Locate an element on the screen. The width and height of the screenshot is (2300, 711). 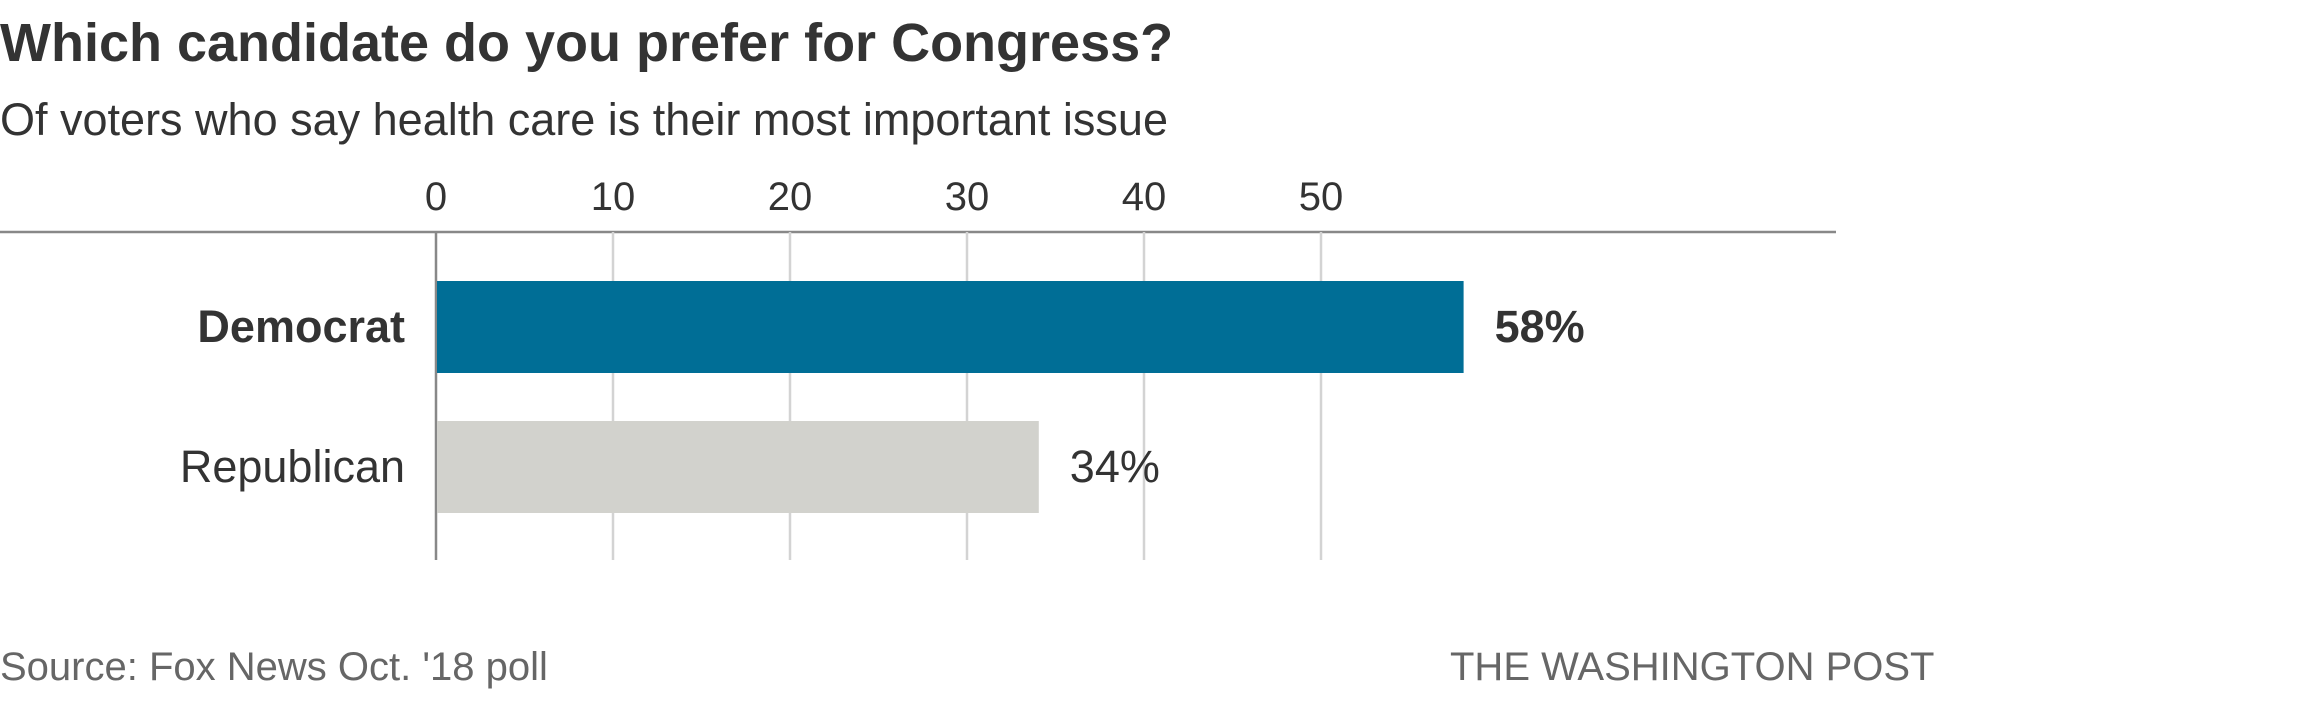
category-label: Democrat is located at coordinates (301, 326).